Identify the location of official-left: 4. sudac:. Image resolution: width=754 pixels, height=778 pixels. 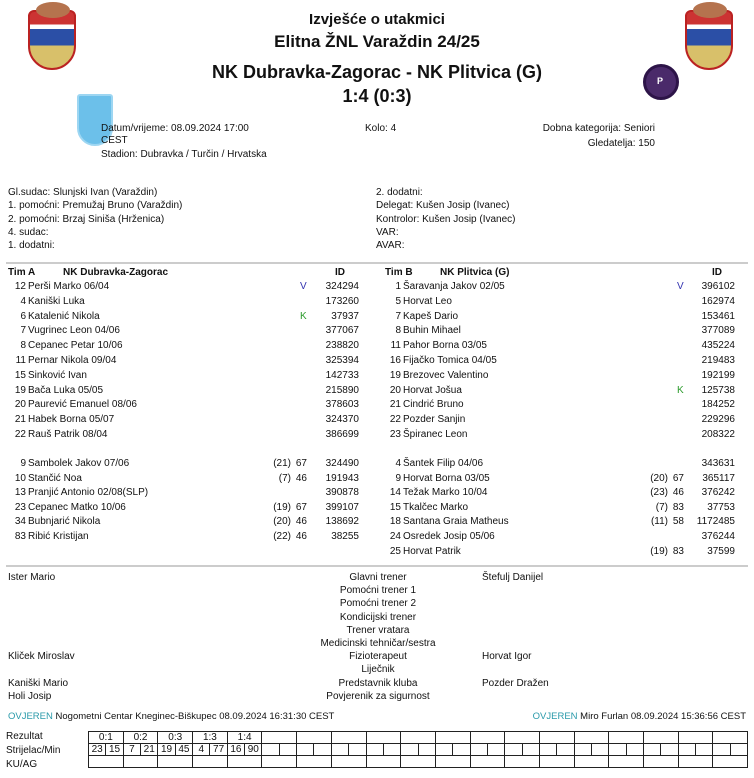
(28, 232).